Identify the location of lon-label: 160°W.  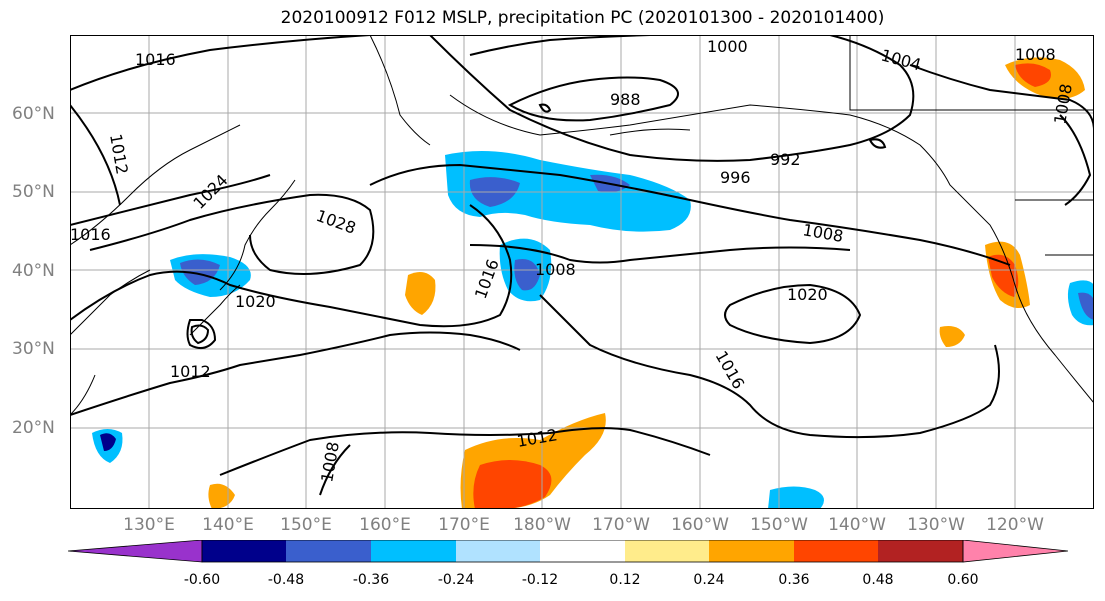
(700, 525).